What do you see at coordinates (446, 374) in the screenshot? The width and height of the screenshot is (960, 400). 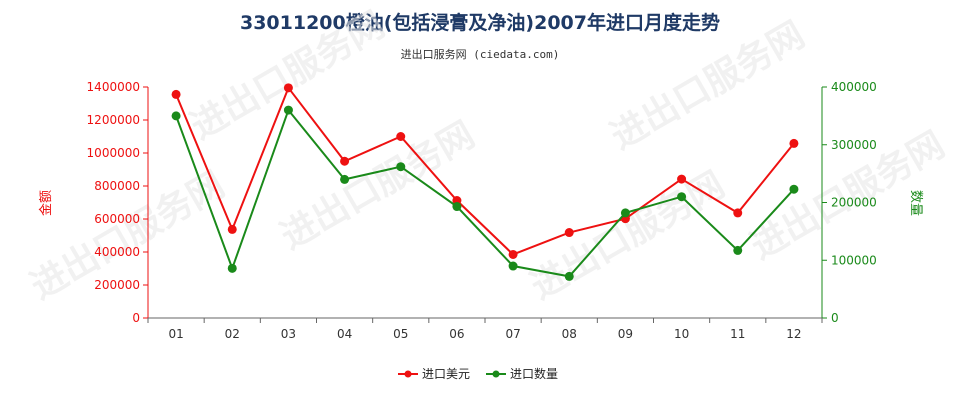 I see `legend-label-1: 进口美元` at bounding box center [446, 374].